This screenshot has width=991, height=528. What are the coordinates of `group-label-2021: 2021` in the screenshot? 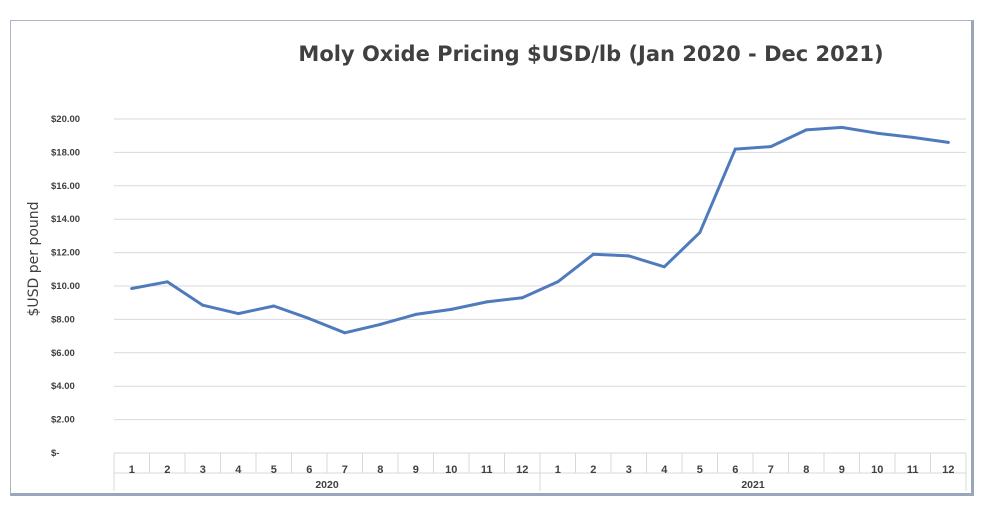 It's located at (753, 485).